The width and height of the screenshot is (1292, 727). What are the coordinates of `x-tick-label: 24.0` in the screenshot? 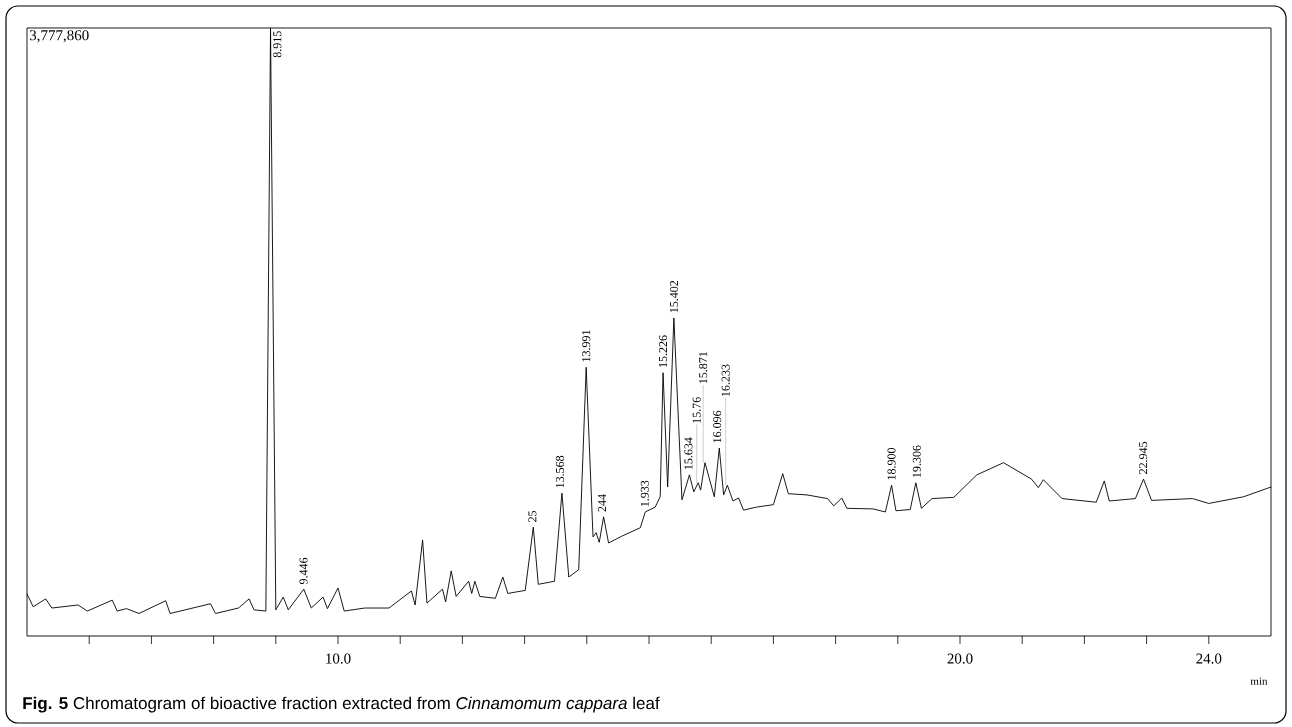 It's located at (1209, 658).